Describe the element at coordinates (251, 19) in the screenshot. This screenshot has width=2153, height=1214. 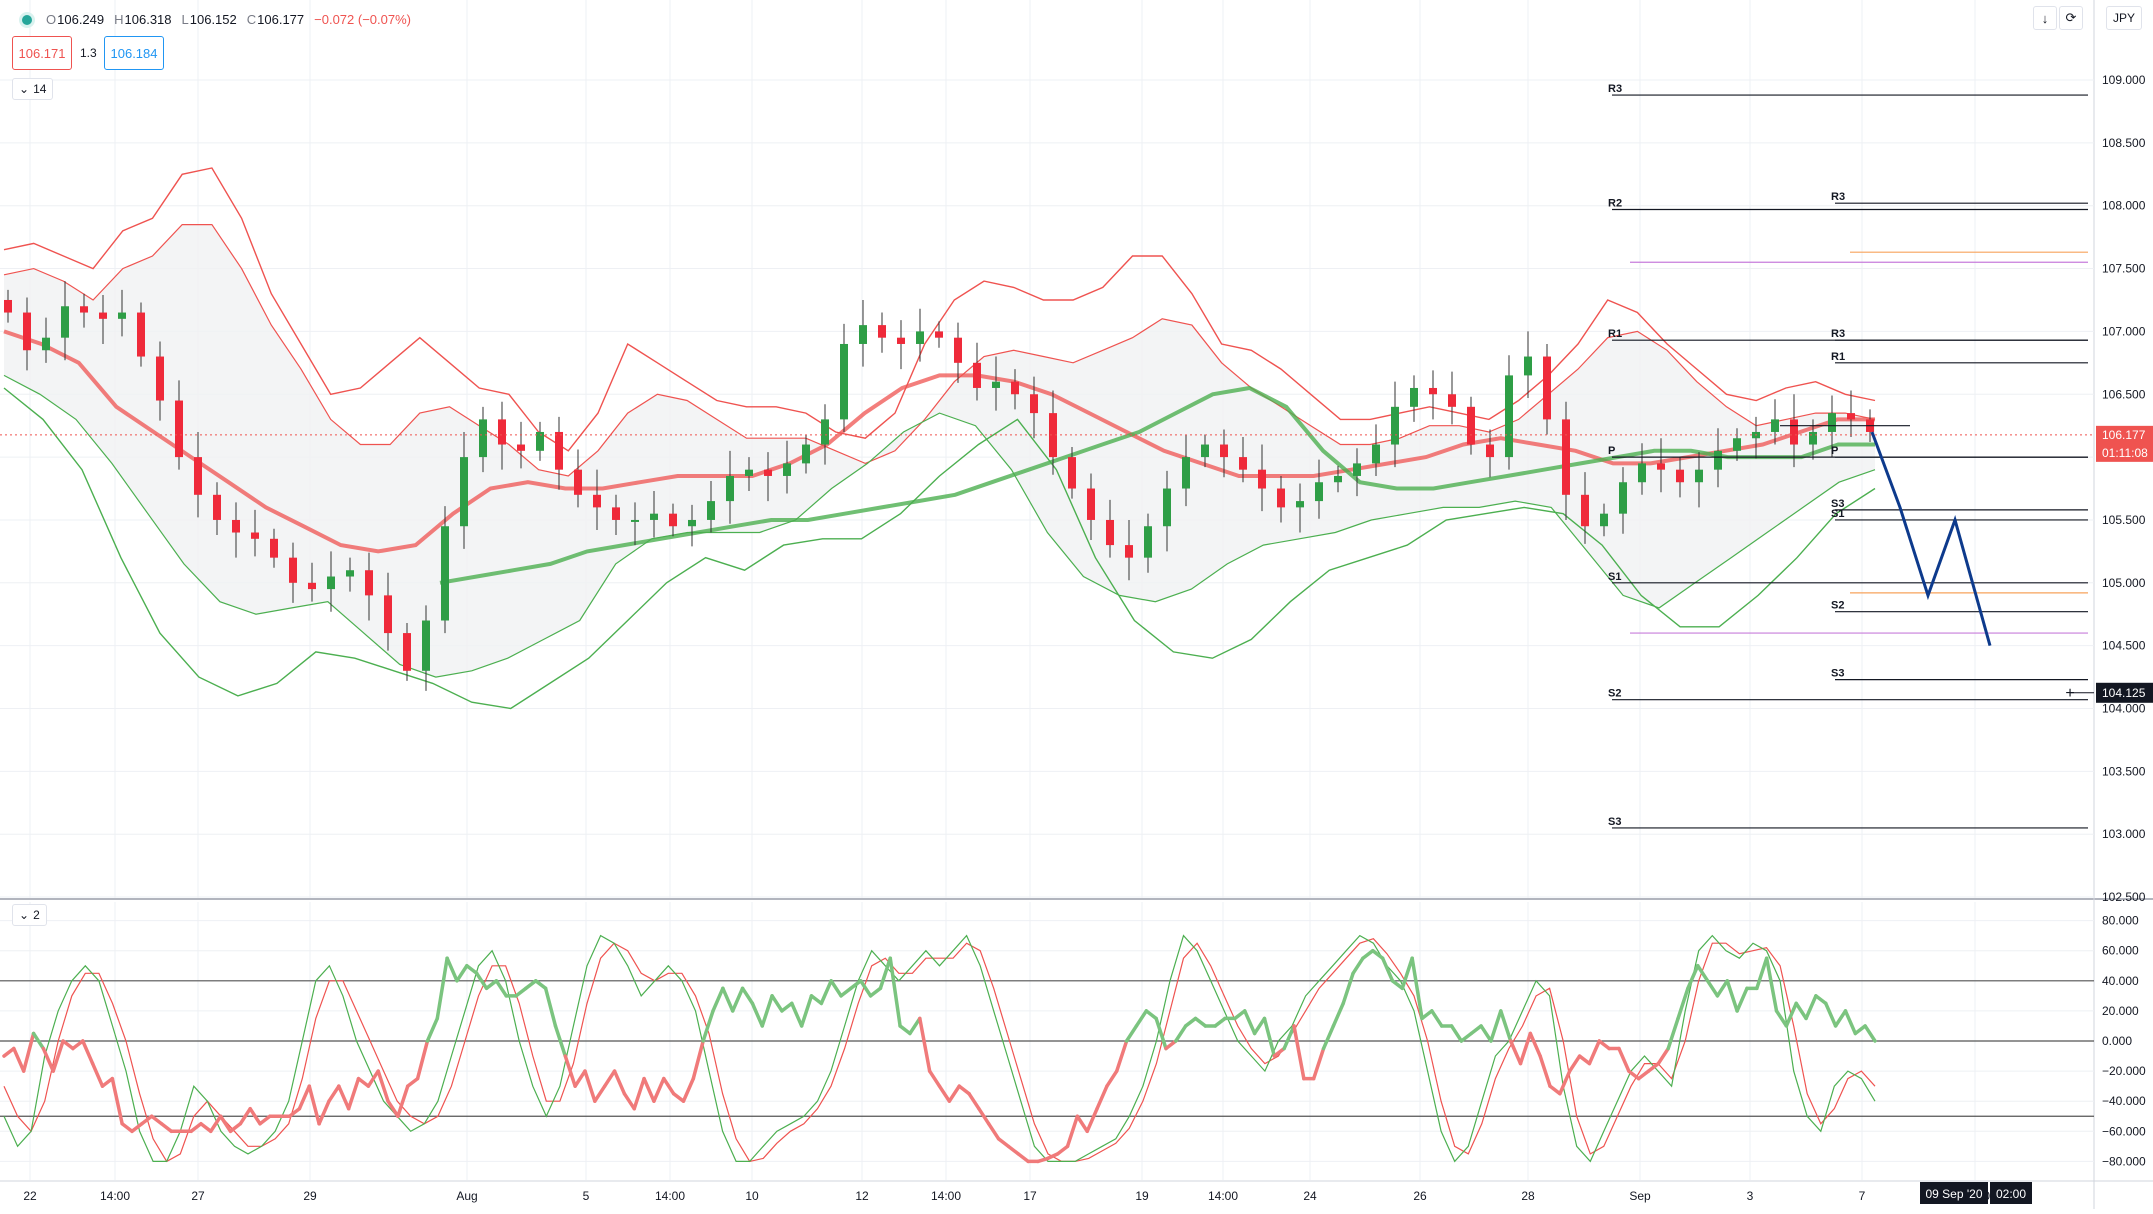
I see `close-label: C` at that location.